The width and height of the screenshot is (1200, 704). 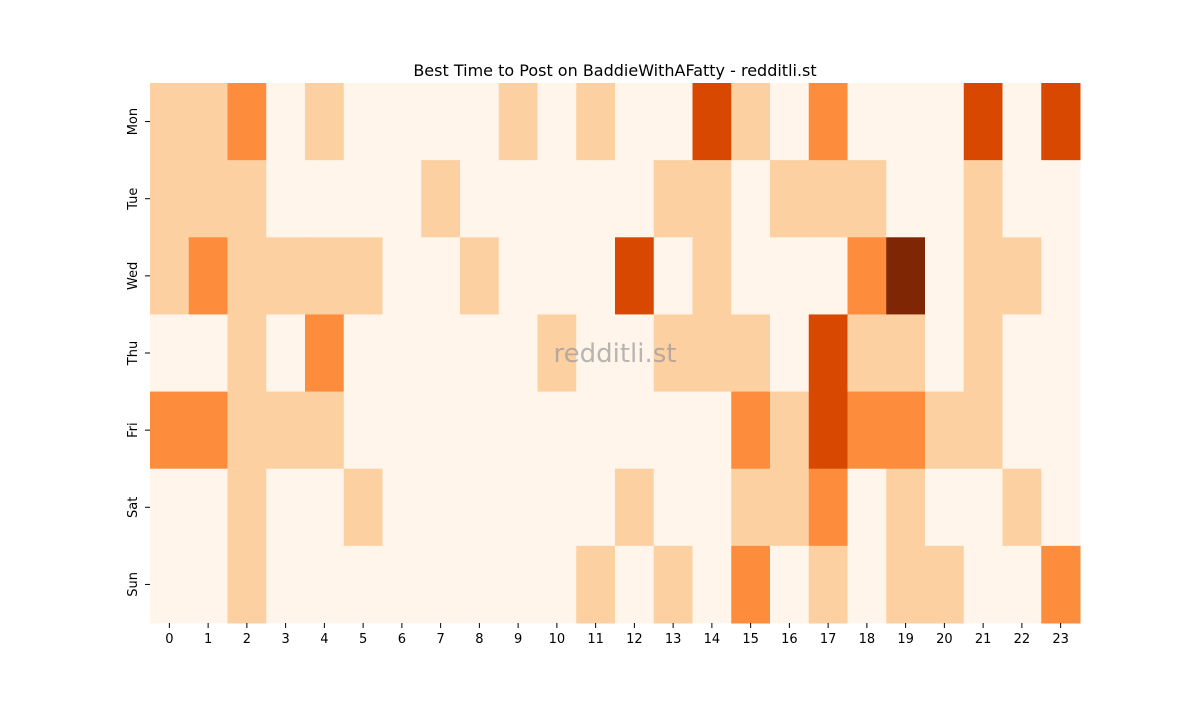 What do you see at coordinates (402, 639) in the screenshot?
I see `x-tick-label: 6` at bounding box center [402, 639].